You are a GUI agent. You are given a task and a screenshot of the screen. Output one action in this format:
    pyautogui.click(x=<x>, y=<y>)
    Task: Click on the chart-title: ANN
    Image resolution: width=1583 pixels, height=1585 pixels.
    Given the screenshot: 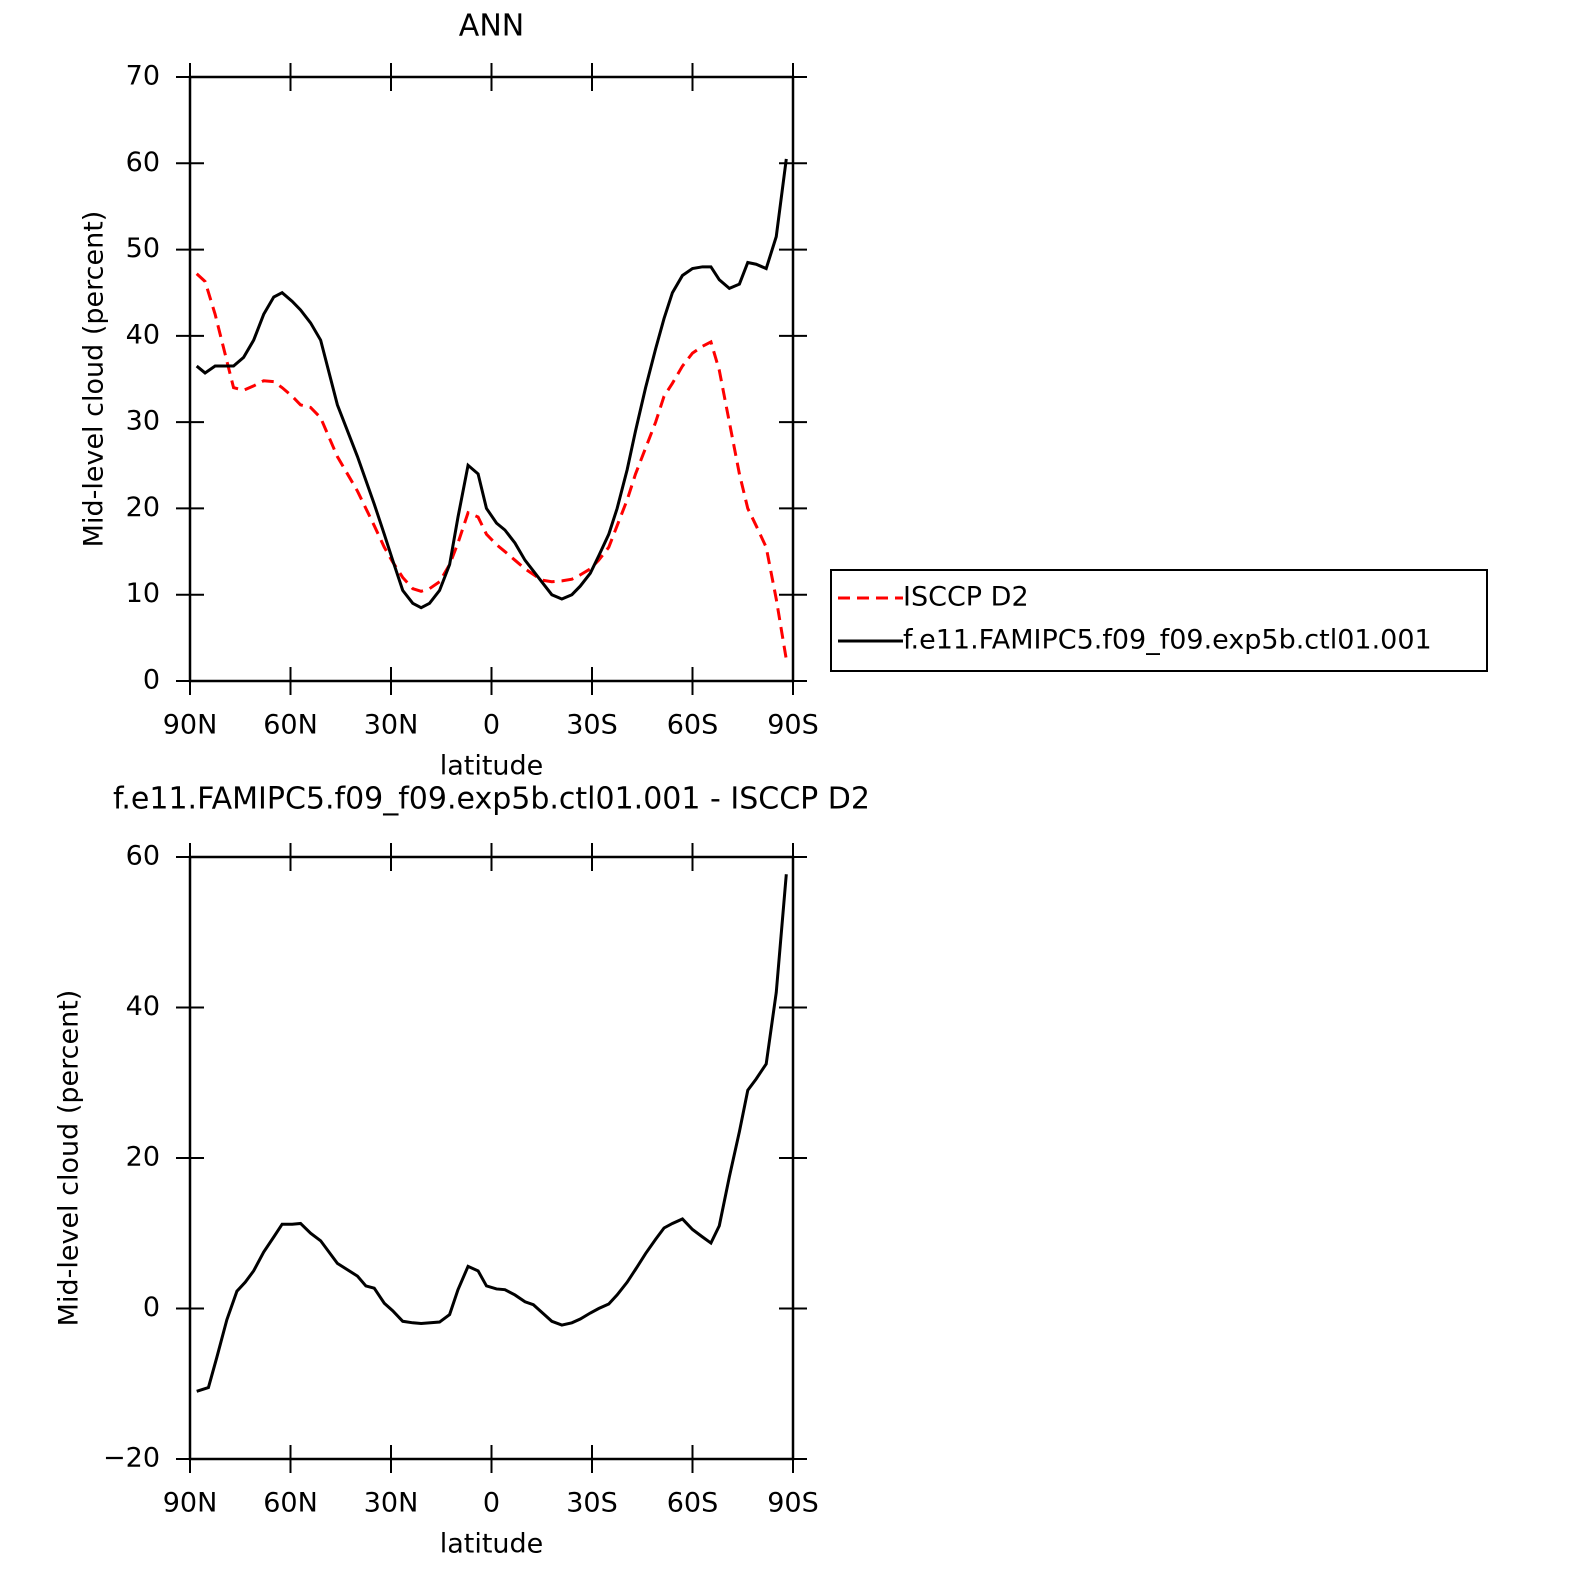 What is the action you would take?
    pyautogui.click(x=491, y=26)
    